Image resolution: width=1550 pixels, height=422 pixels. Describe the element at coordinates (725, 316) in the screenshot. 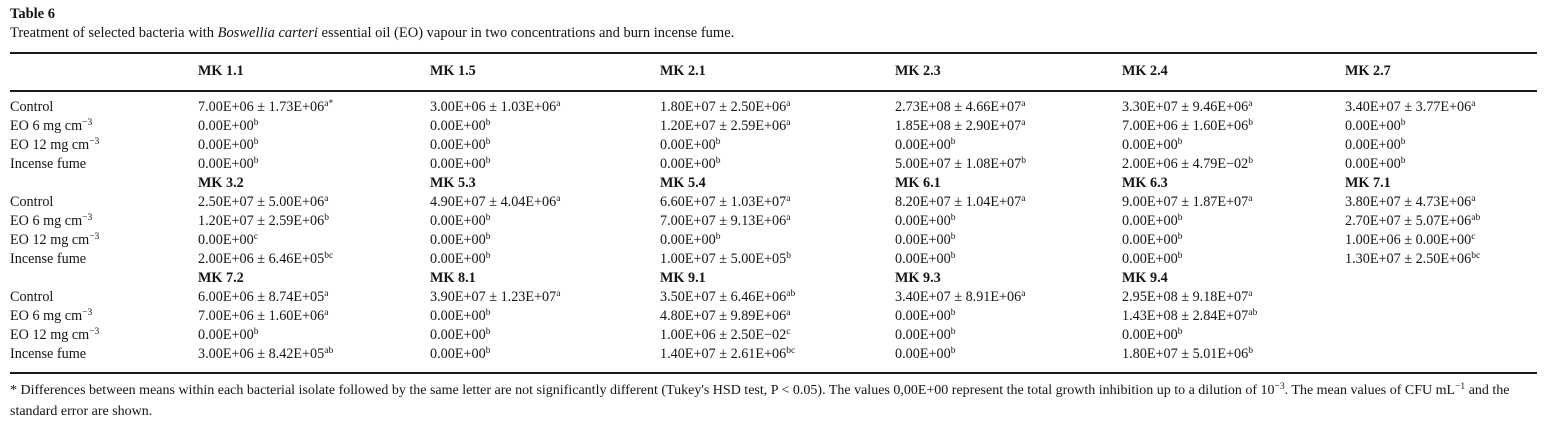

I see `cell-value: 4.80E+07 ± 9.89E+06a` at that location.